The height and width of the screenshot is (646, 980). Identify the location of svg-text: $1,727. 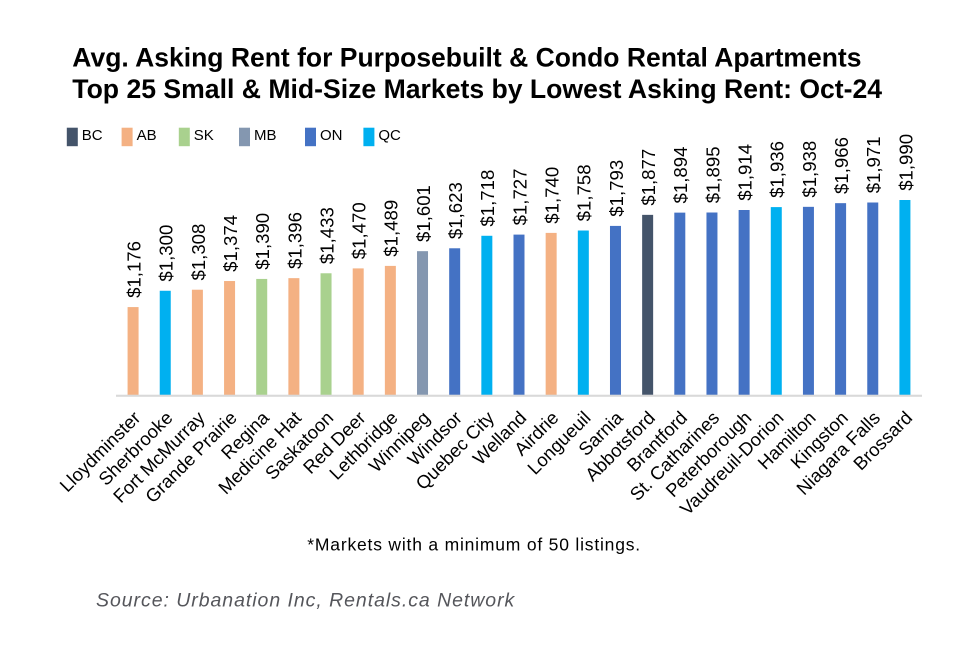
(519, 197).